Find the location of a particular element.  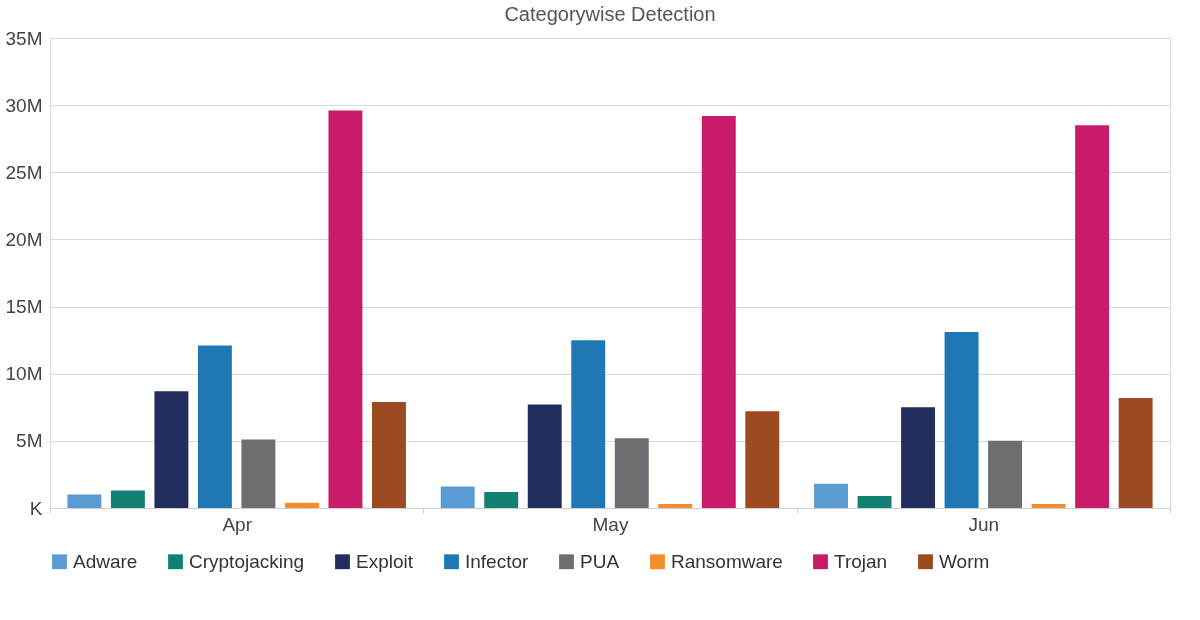

x-tick-label: Apr is located at coordinates (237, 524).